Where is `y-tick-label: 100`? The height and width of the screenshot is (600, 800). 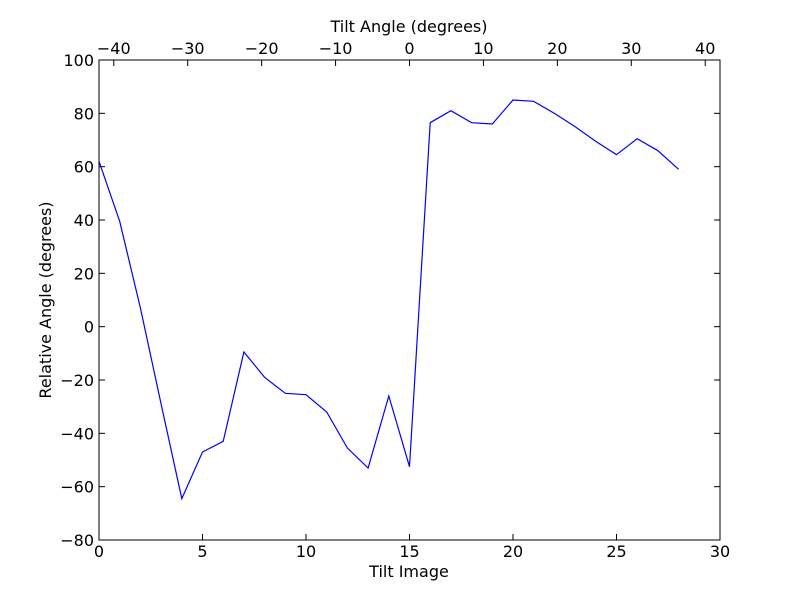
y-tick-label: 100 is located at coordinates (78, 60).